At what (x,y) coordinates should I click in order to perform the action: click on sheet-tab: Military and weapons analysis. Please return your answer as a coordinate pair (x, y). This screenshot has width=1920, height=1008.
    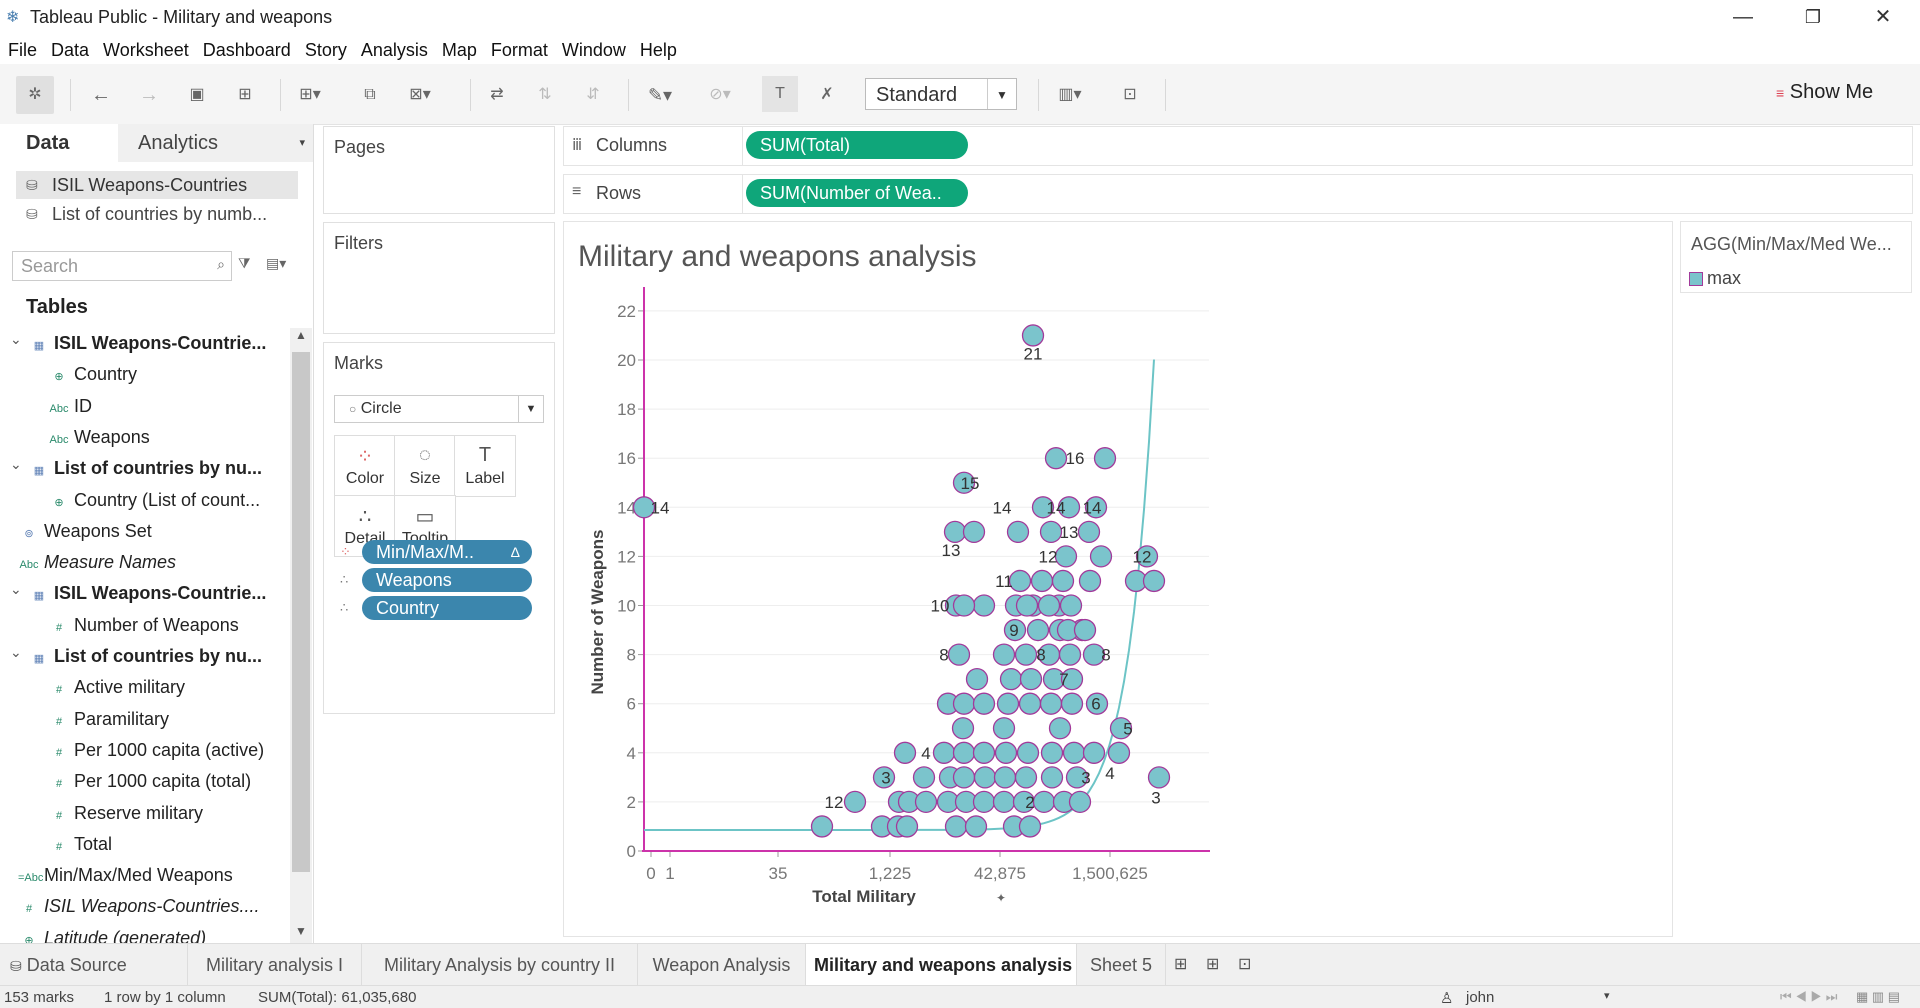
    Looking at the image, I should click on (941, 965).